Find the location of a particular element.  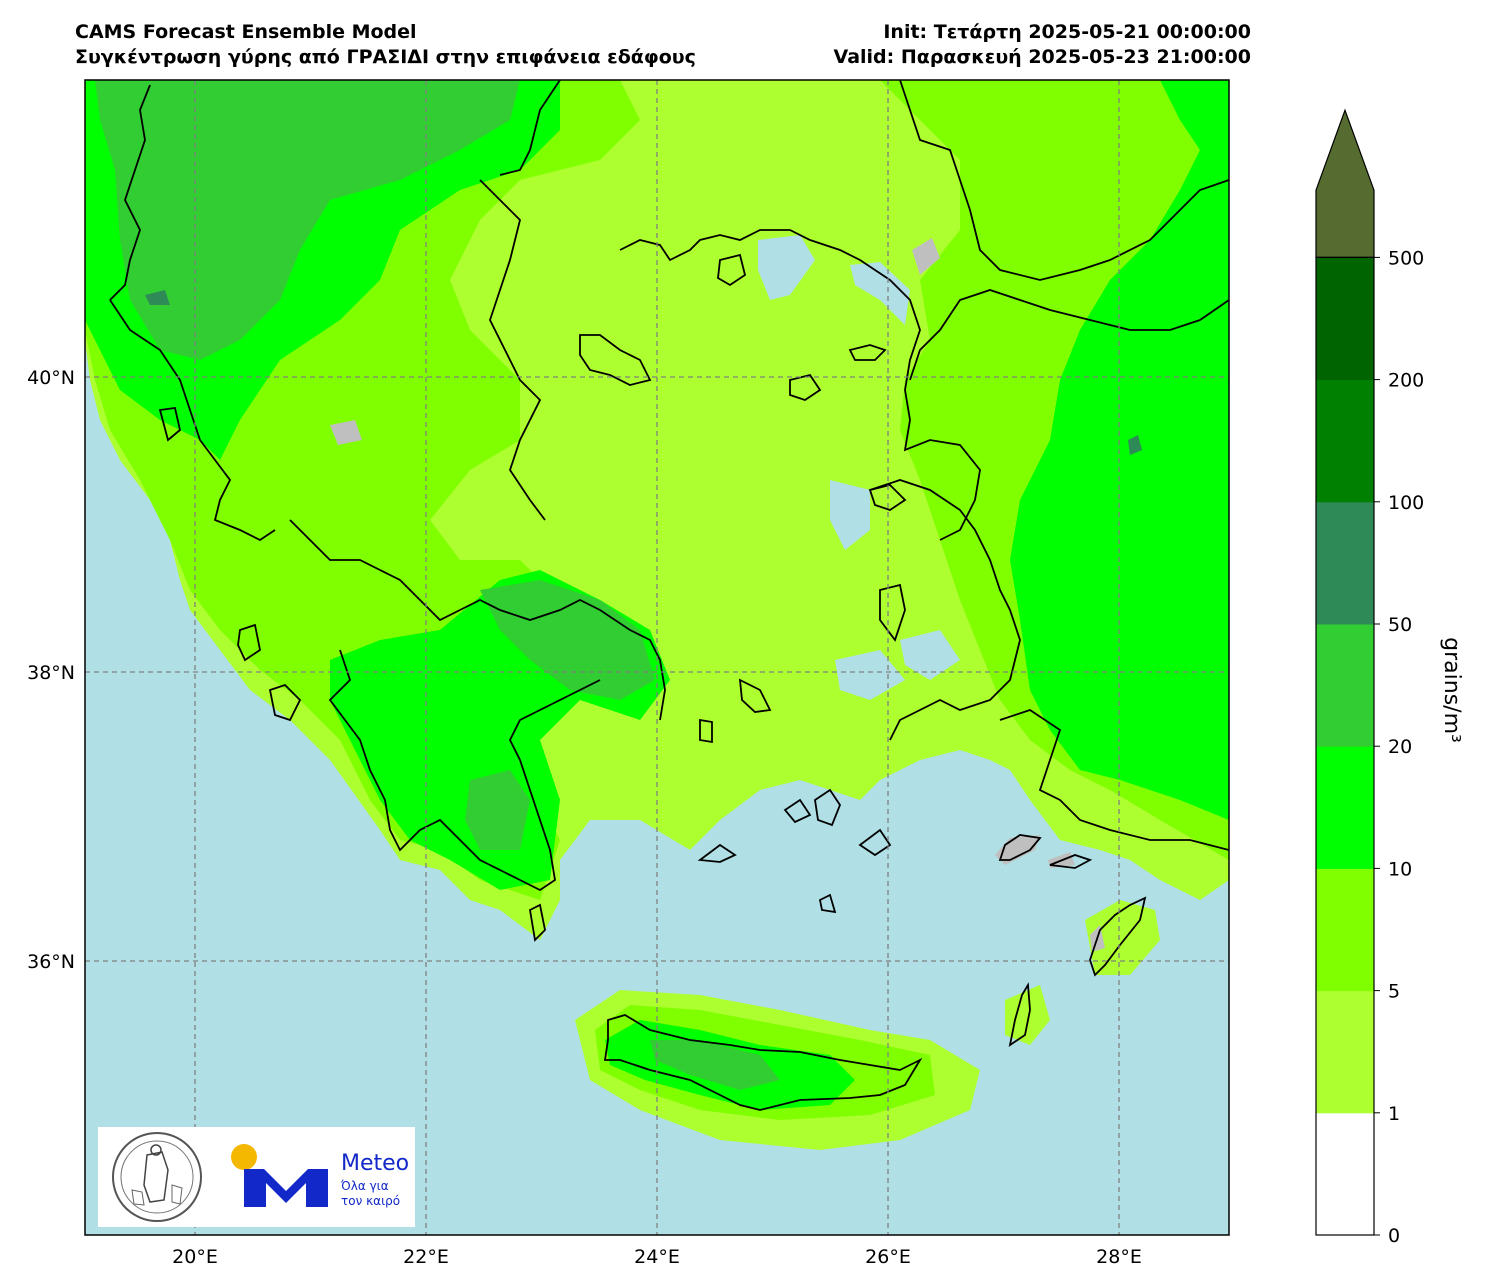

lon-tick-20: 20°E is located at coordinates (195, 1257).